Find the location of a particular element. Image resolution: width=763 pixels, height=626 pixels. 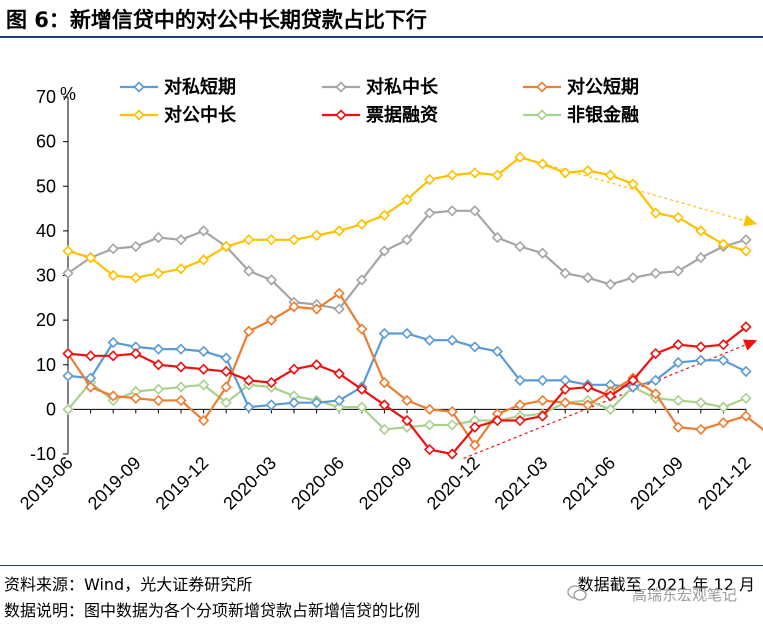

footer-divider is located at coordinates (381, 565).